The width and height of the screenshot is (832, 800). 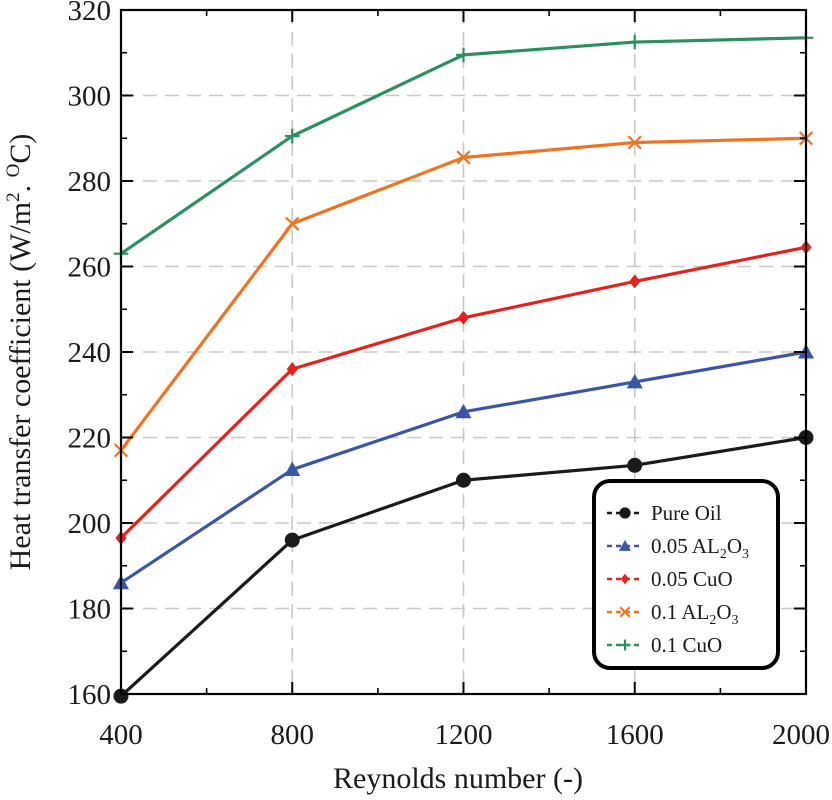 What do you see at coordinates (695, 614) in the screenshot?
I see `legend-label: 0.1 AL2O3` at bounding box center [695, 614].